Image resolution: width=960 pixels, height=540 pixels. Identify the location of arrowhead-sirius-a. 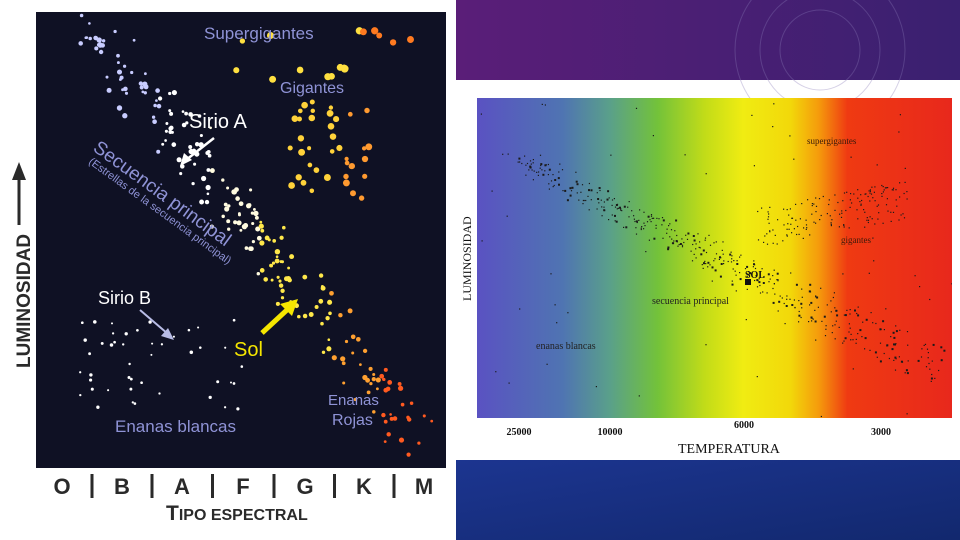
(186, 159).